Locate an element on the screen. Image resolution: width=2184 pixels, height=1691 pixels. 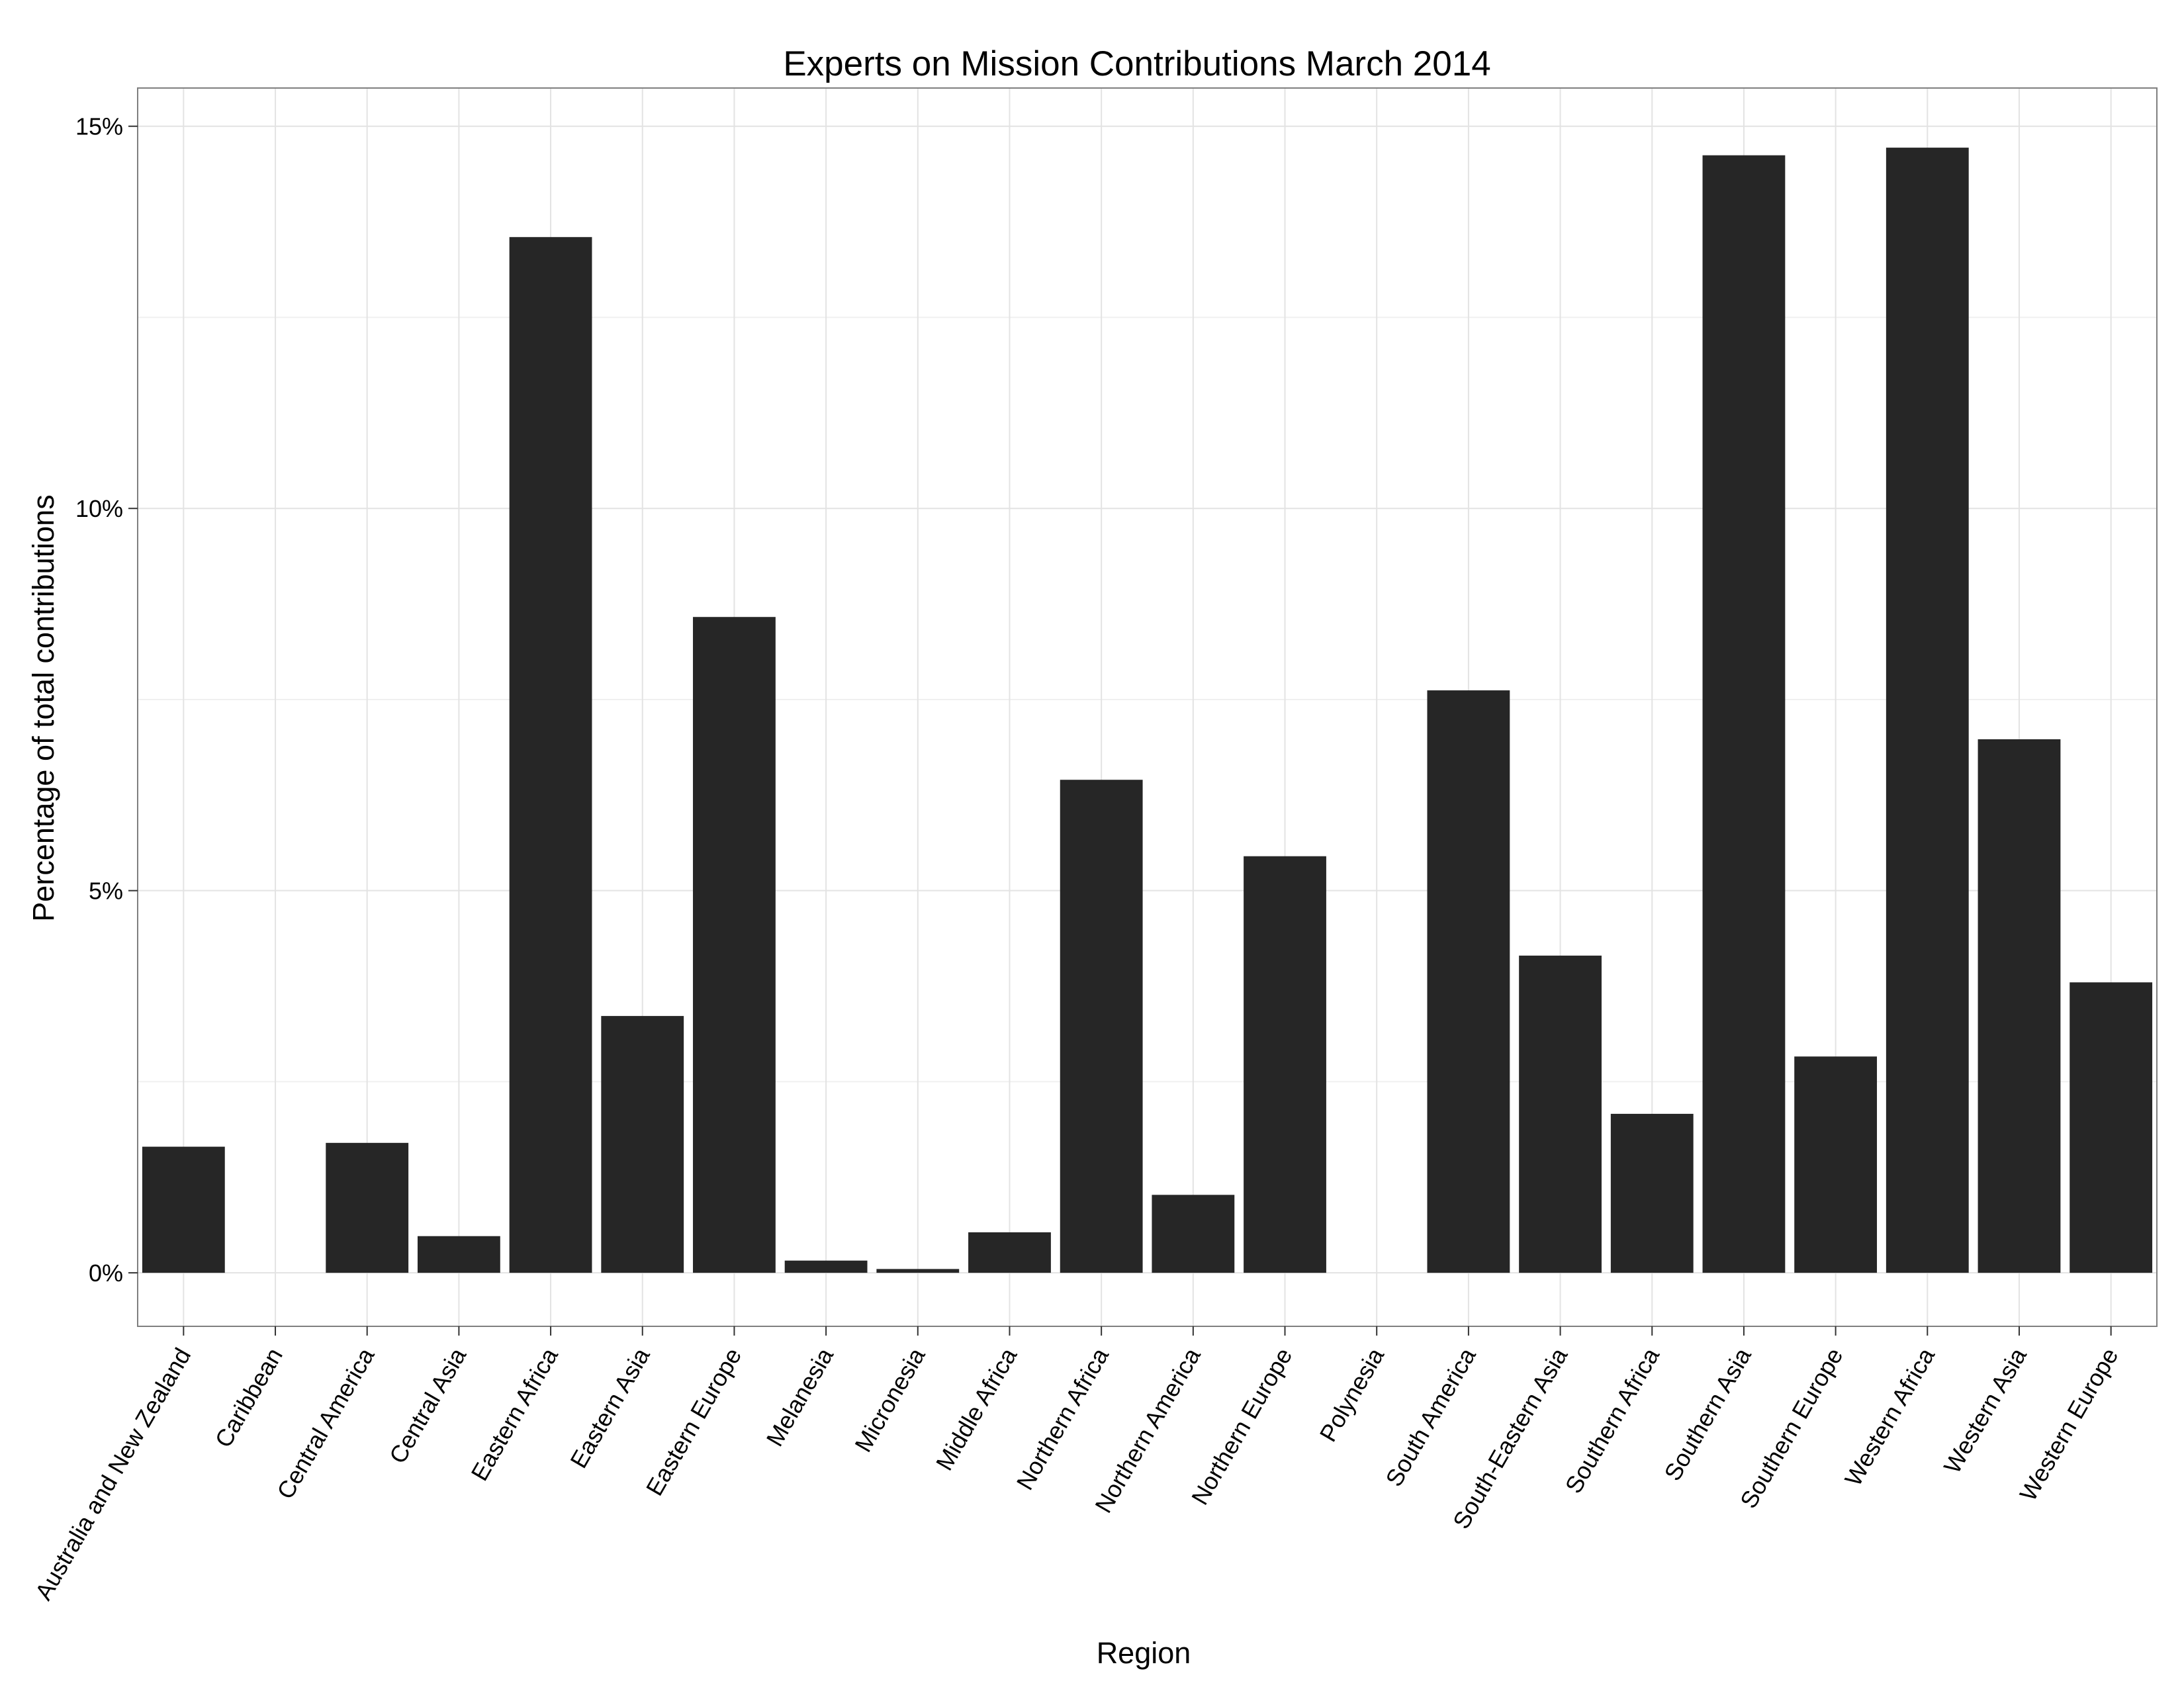
y-tick-label: 5% is located at coordinates (106, 892).